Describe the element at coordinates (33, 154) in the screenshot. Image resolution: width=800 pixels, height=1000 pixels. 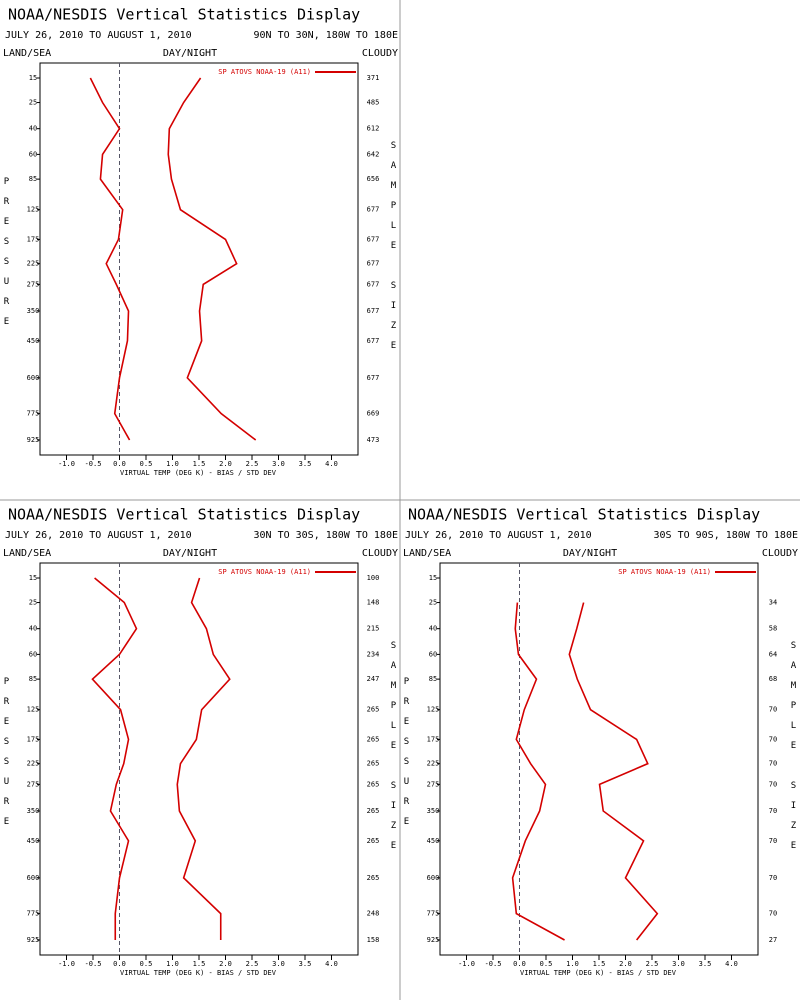
I see `y-tick-label: 60` at that location.